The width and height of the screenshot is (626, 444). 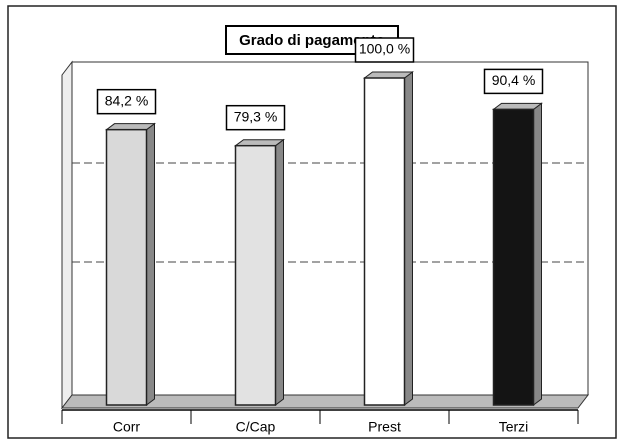 I want to click on data-label: 79,3 %, so click(x=256, y=116).